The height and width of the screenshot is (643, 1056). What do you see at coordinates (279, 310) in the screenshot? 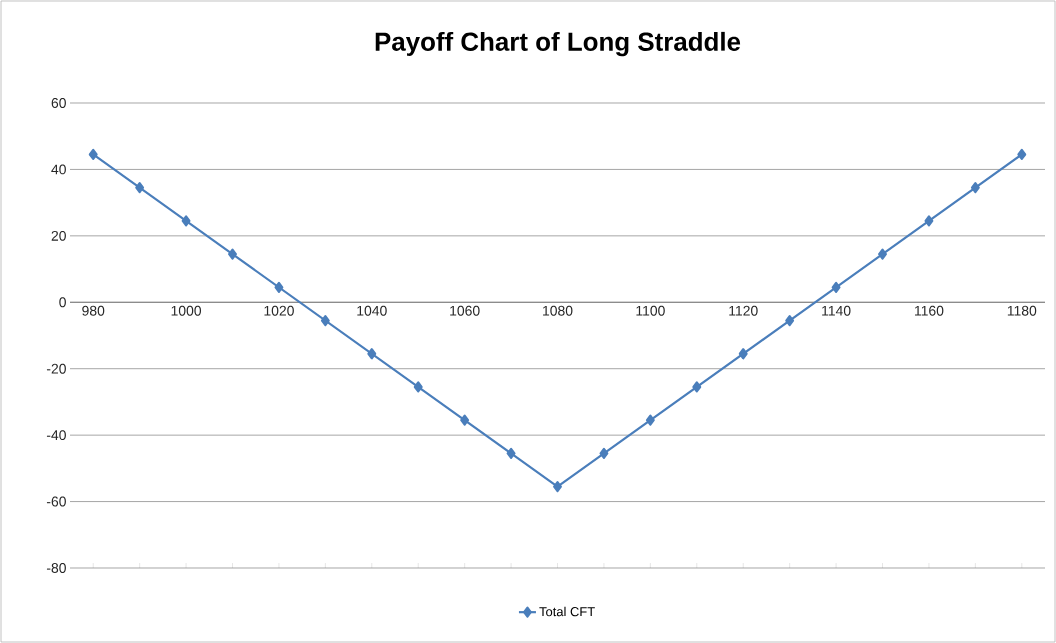
I see `x-tick-label: 1020` at bounding box center [279, 310].